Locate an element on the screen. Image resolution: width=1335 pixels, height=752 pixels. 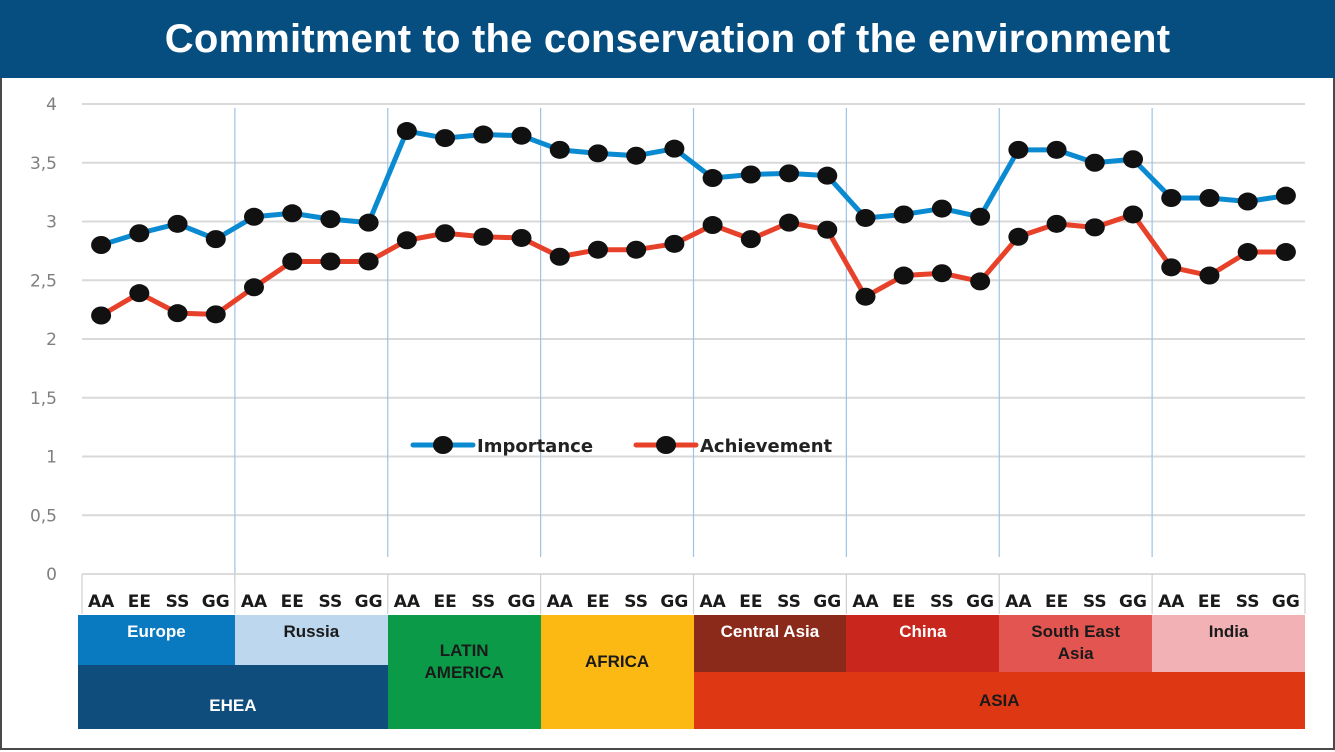
legend-item-achievement: Achievement is located at coordinates (733, 446).